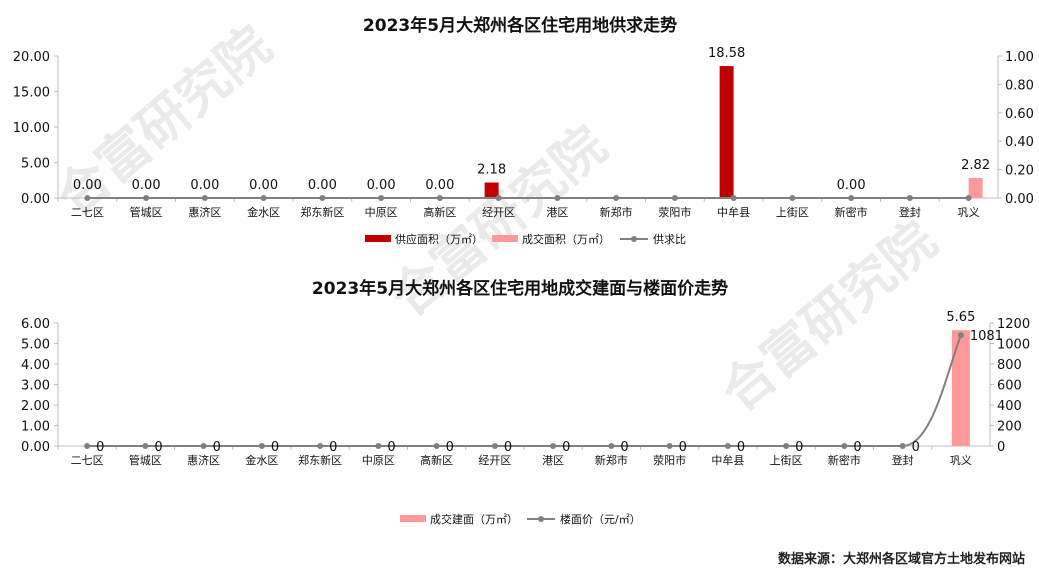 The image size is (1039, 573). Describe the element at coordinates (669, 239) in the screenshot. I see `legend-label: 供求比` at that location.